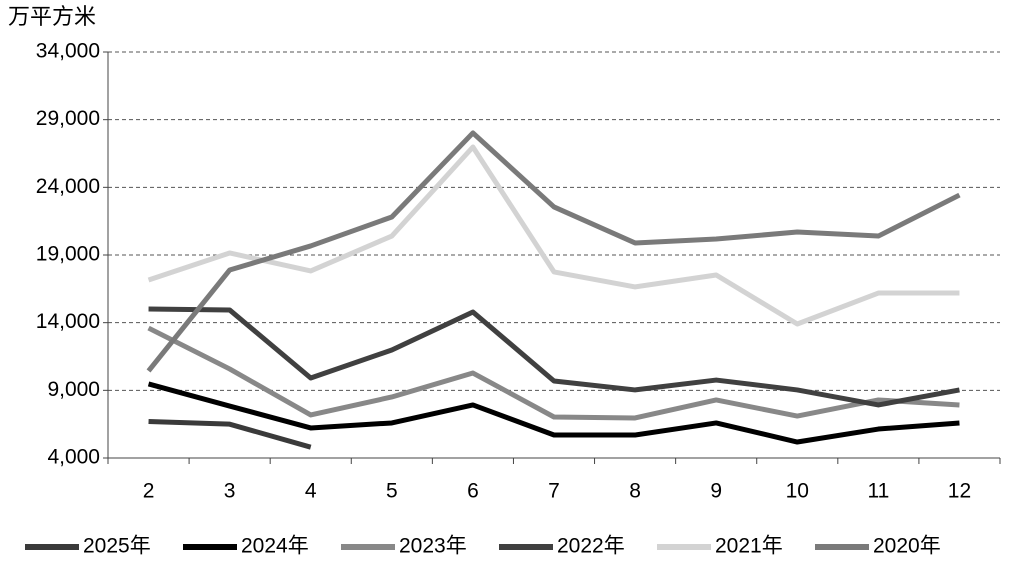  I want to click on y-tick-label: 24,000, so click(68, 186).